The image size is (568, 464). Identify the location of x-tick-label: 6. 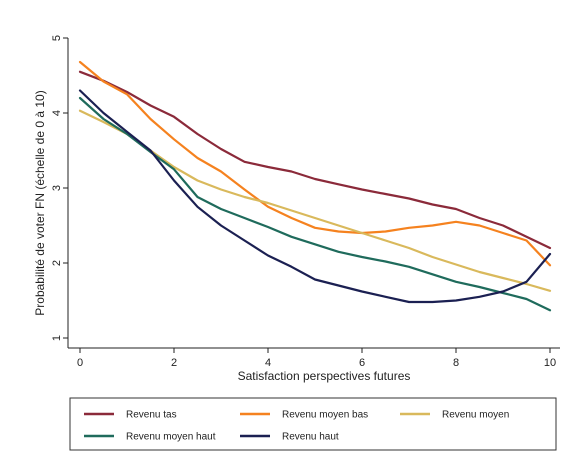
(362, 363).